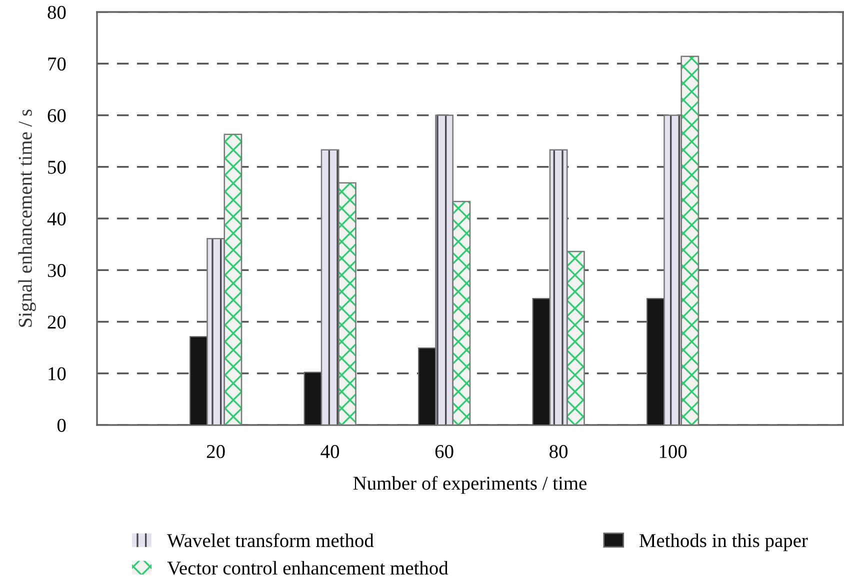  What do you see at coordinates (215, 451) in the screenshot?
I see `x-tick-label: 20` at bounding box center [215, 451].